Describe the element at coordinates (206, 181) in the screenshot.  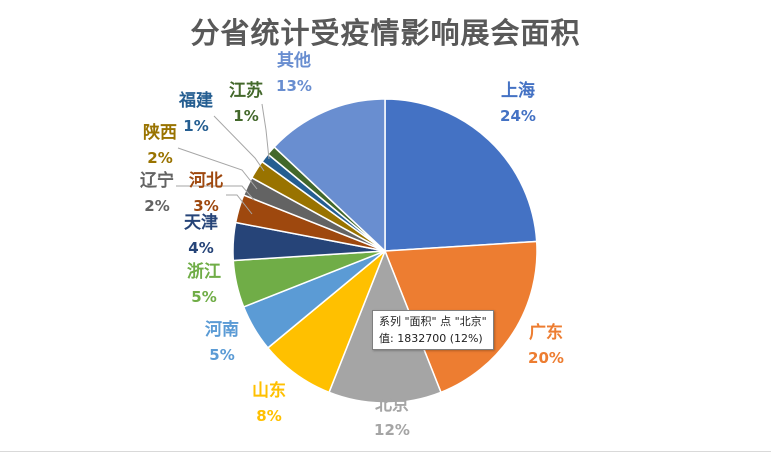
I see `data-label-name-8: 河北` at that location.